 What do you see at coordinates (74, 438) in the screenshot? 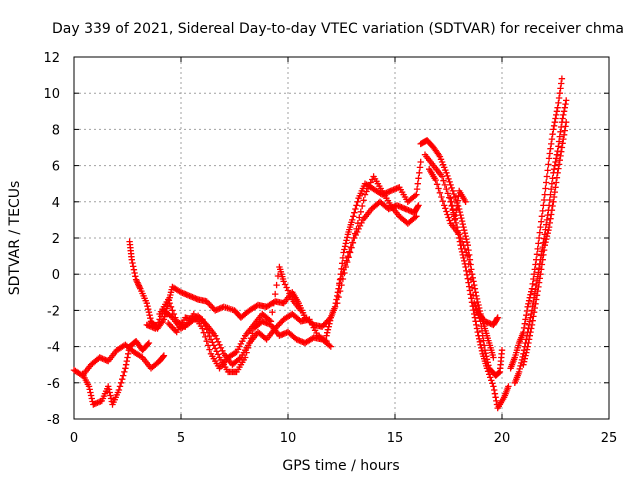
I see `x-tick-label: 0` at bounding box center [74, 438].